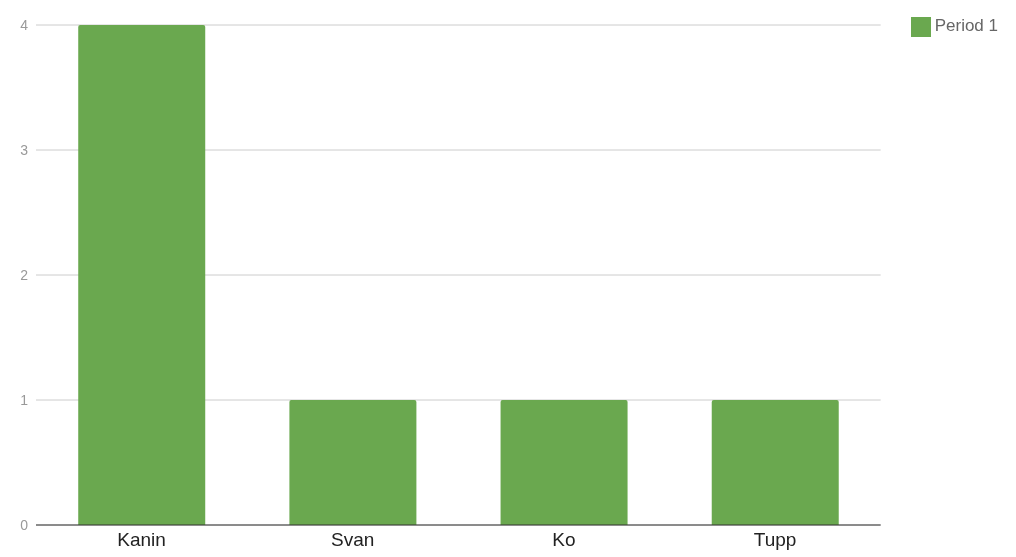  I want to click on x-tick-label: Kanin, so click(141, 540).